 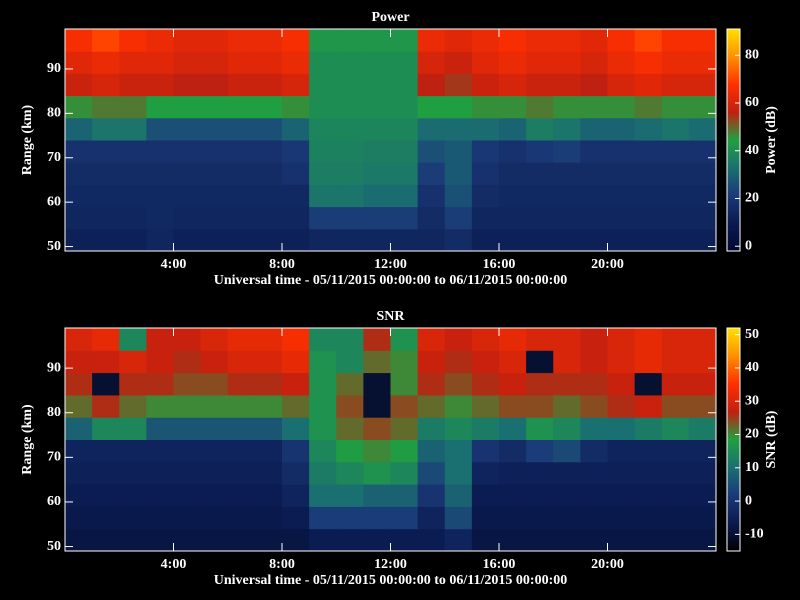 What do you see at coordinates (282, 264) in the screenshot?
I see `x-tick-label: 8:00` at bounding box center [282, 264].